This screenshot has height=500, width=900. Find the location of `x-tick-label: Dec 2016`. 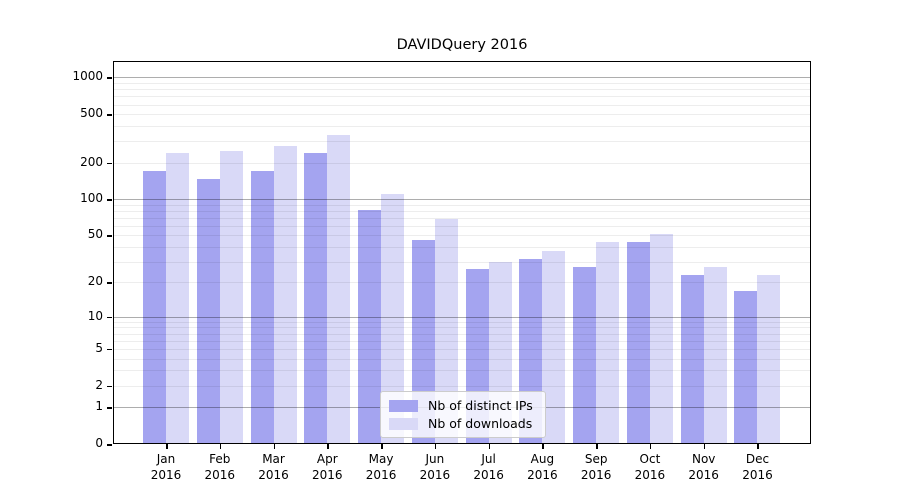

x-tick-label: Dec 2016 is located at coordinates (757, 467).